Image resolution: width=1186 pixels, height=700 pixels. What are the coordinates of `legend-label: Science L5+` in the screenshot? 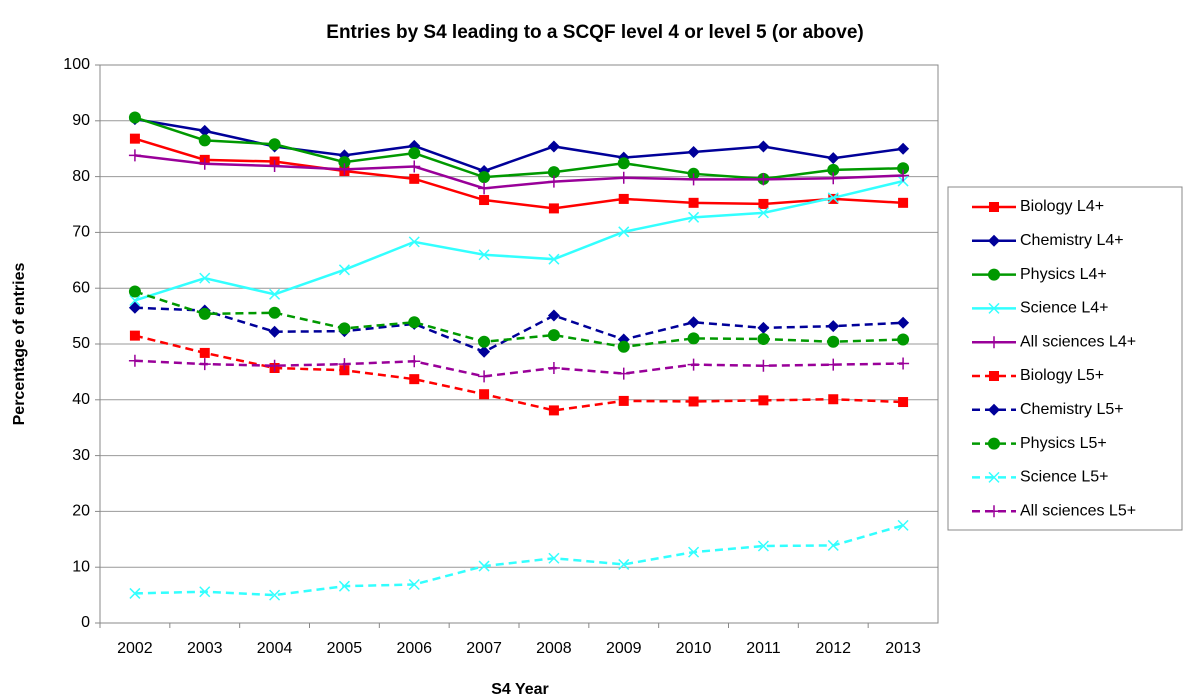 It's located at (1064, 477).